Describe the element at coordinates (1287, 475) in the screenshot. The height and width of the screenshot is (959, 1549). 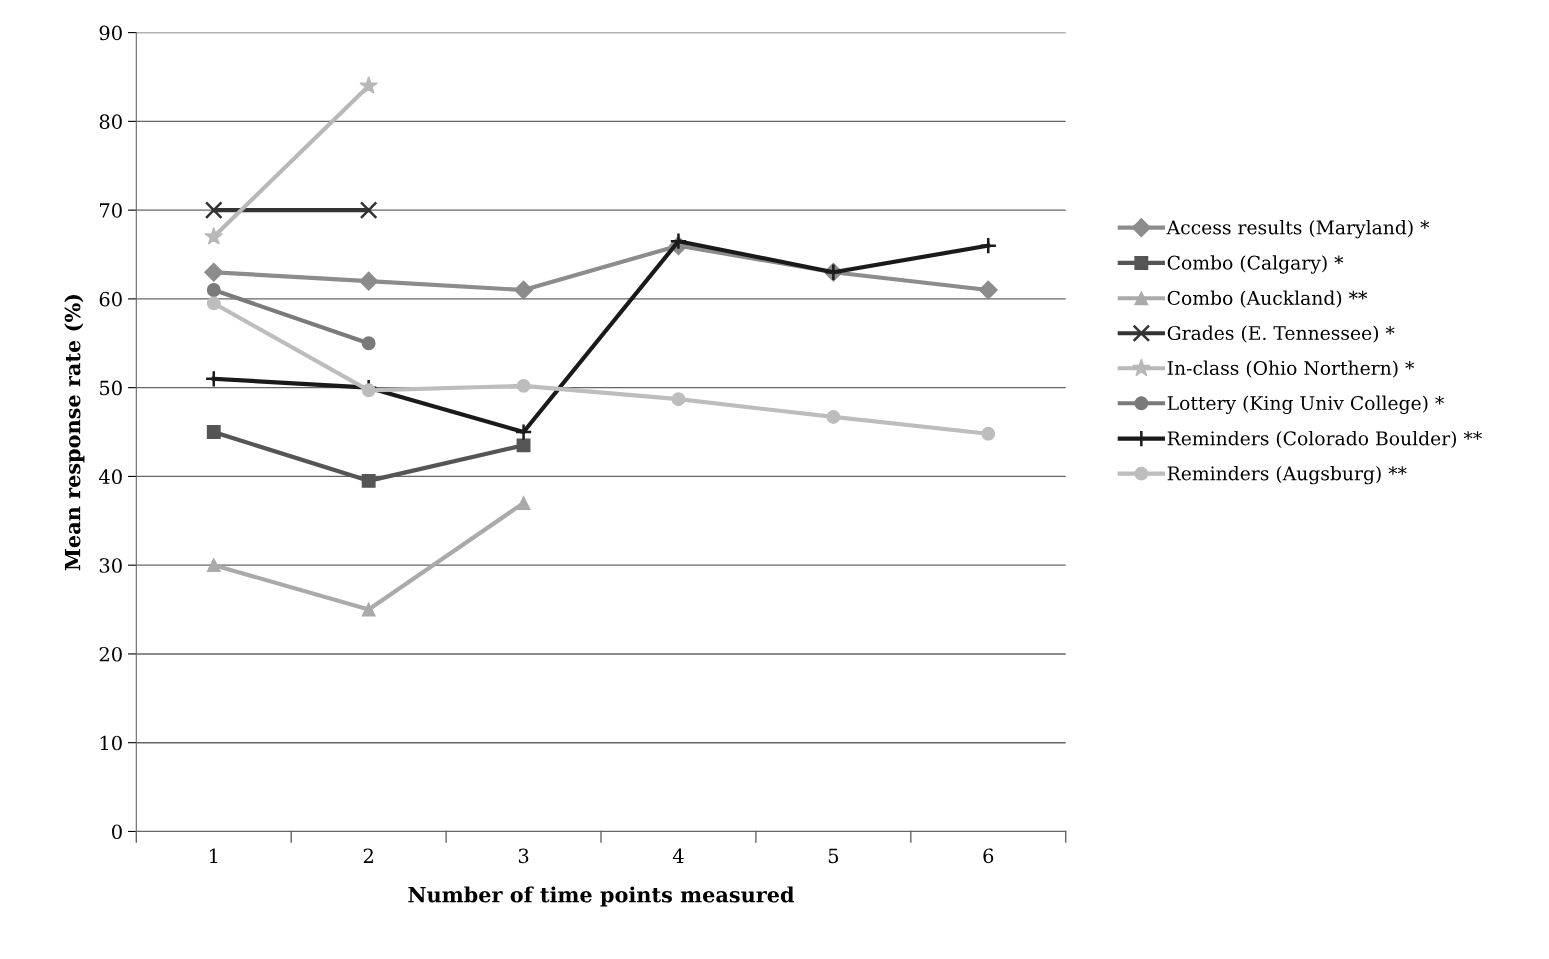
I see `legend-label: Reminders (Augsburg) **` at that location.